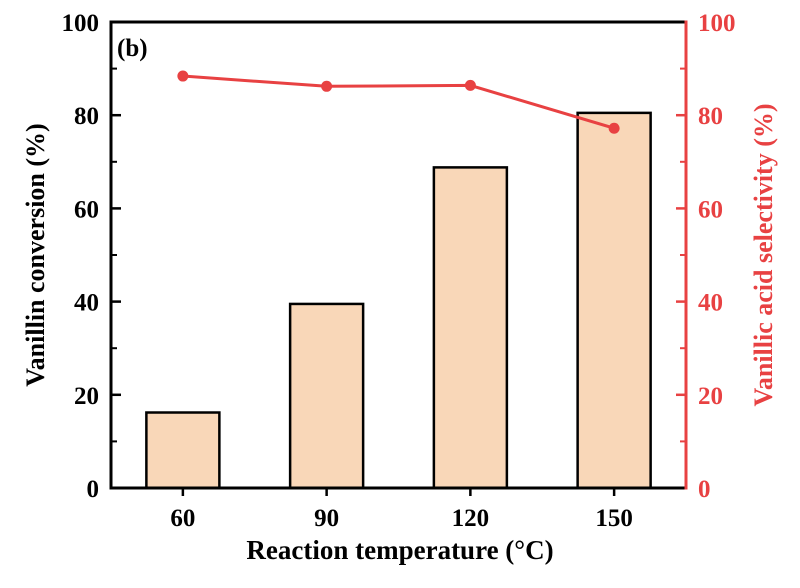  What do you see at coordinates (86, 209) in the screenshot?
I see `y-left-tick-label: 60` at bounding box center [86, 209].